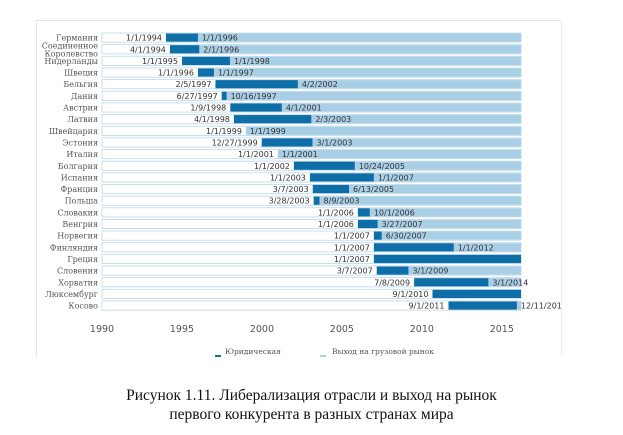 The width and height of the screenshot is (623, 435). Describe the element at coordinates (148, 49) in the screenshot. I see `liberalization-date-label: 4/1/1994` at that location.